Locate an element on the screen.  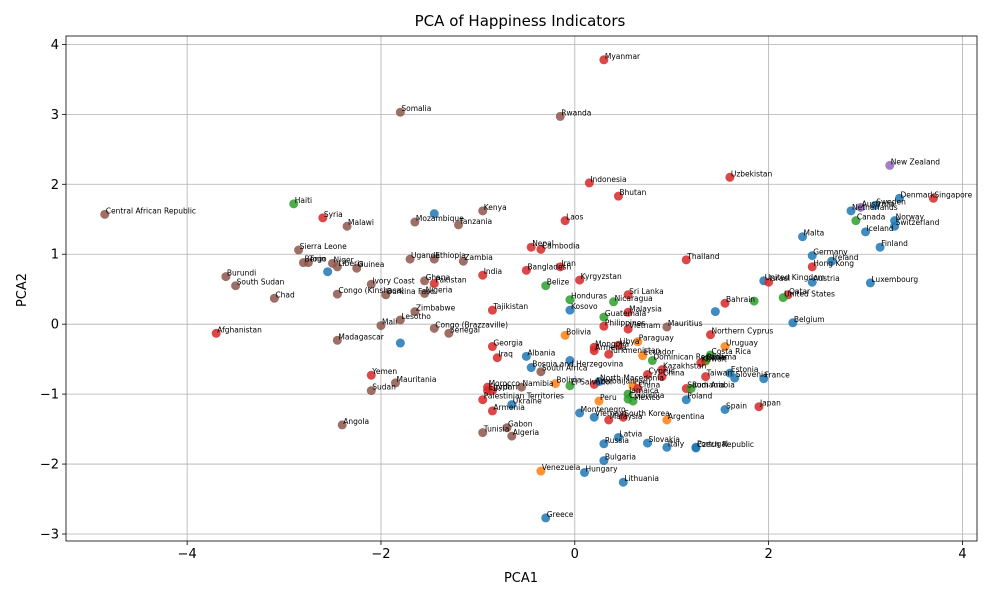
point-label: Luxembourg is located at coordinates (894, 279).